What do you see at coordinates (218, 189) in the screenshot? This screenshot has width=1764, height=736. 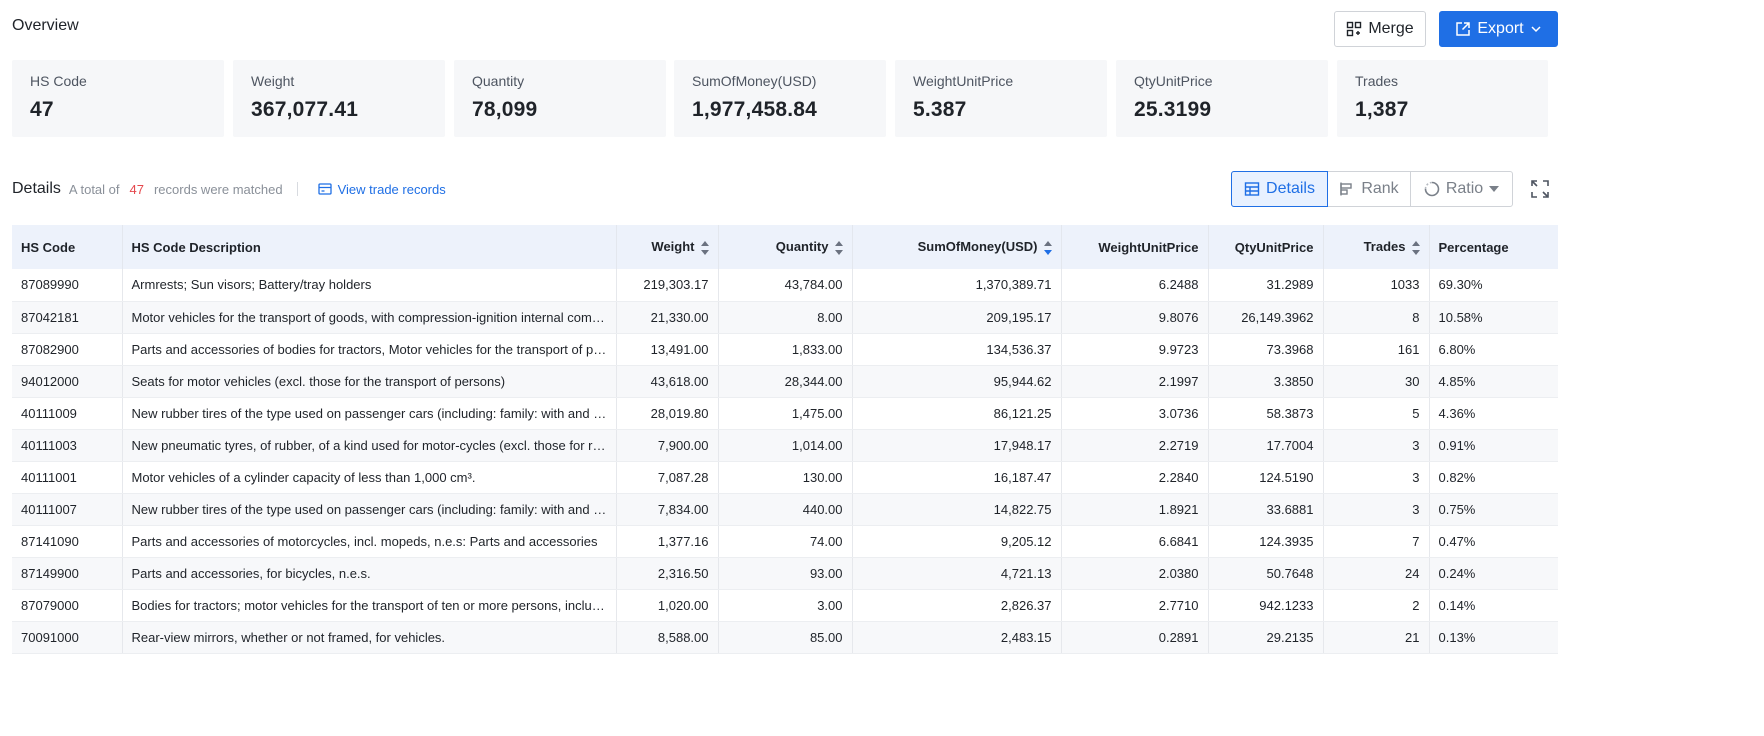 I see `matched-suffix: records were matched` at bounding box center [218, 189].